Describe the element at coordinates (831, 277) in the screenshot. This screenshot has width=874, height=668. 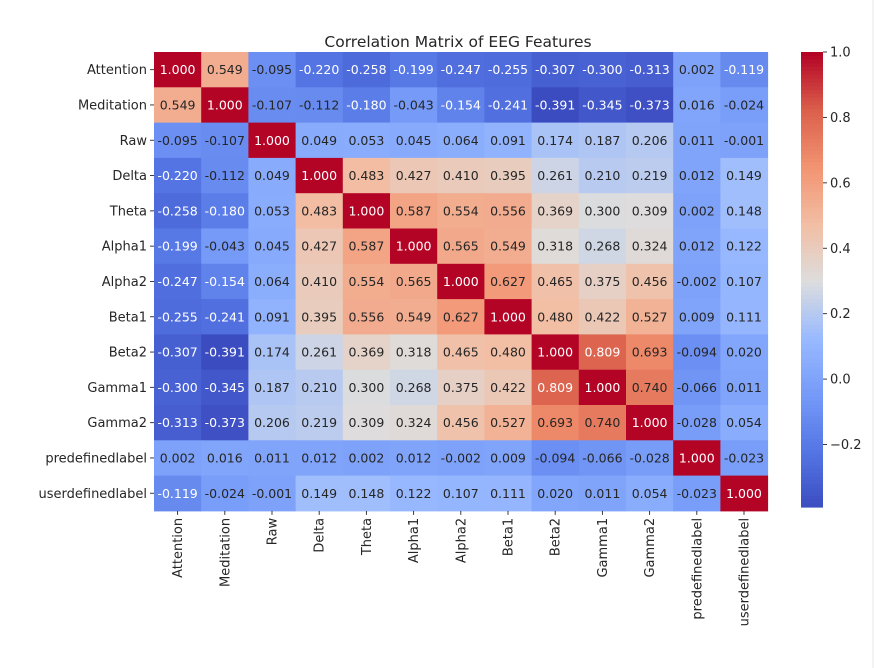
I see `colorbar: −0.2 0.0 0.2 0.4 0.6 0.8 1.0` at that location.